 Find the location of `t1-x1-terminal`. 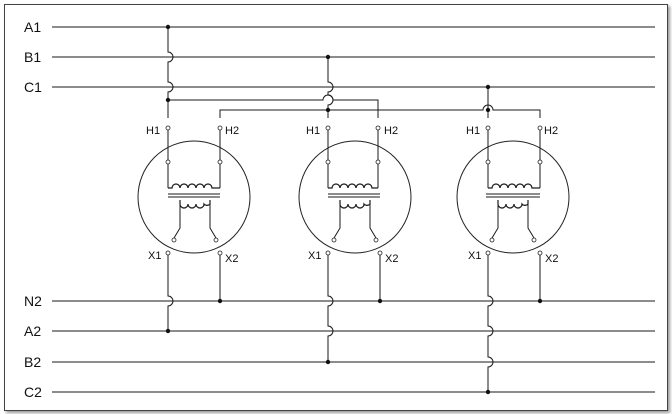

t1-x1-terminal is located at coordinates (168, 253).